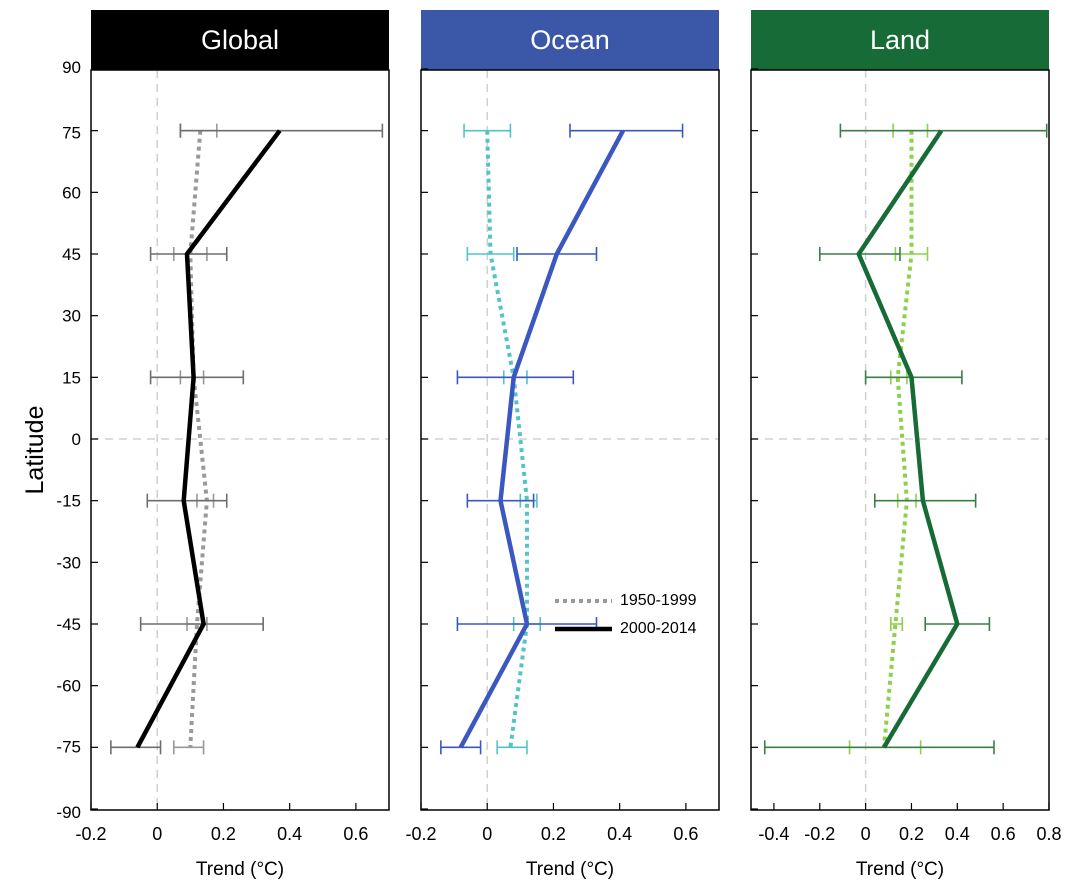  Describe the element at coordinates (240, 40) in the screenshot. I see `panel-title-global: Global` at that location.